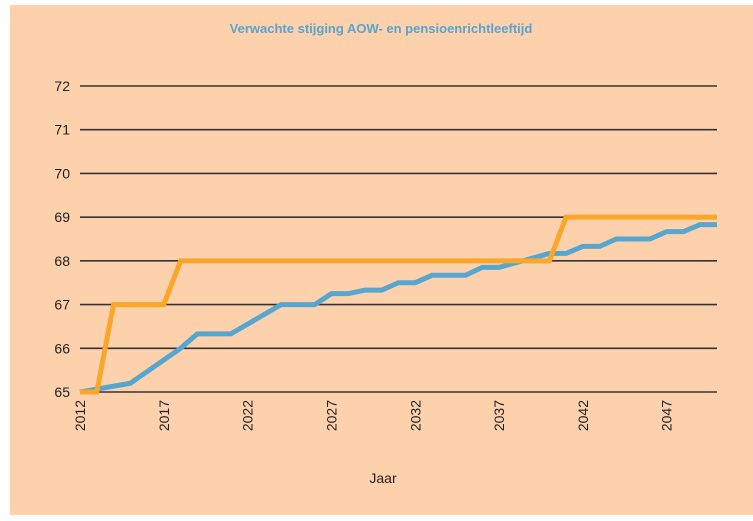  Describe the element at coordinates (499, 415) in the screenshot. I see `x-tick-label: 2037` at that location.